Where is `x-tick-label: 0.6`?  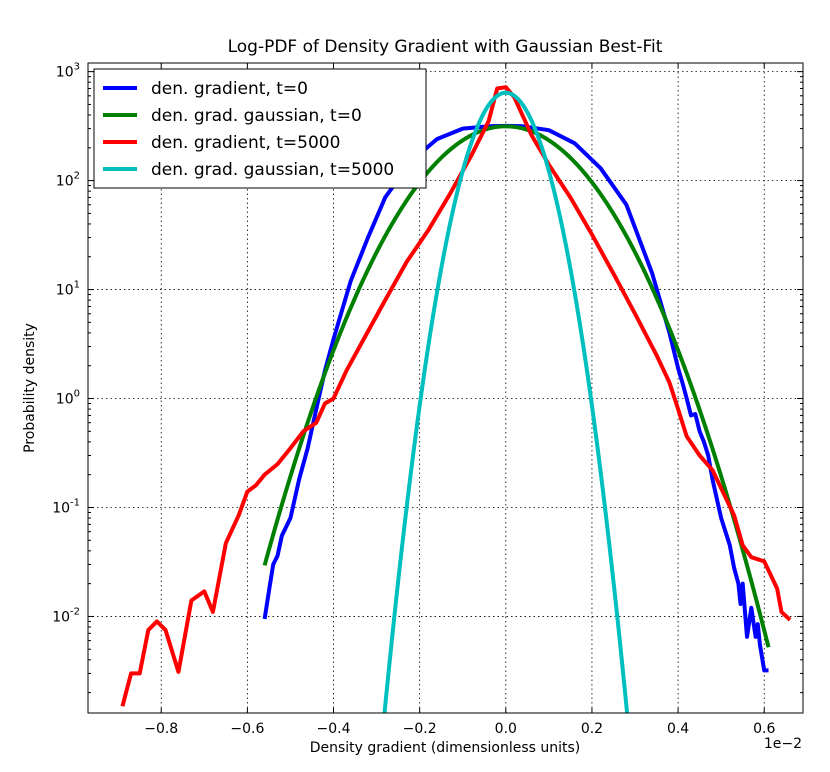 x-tick-label: 0.6 is located at coordinates (764, 729).